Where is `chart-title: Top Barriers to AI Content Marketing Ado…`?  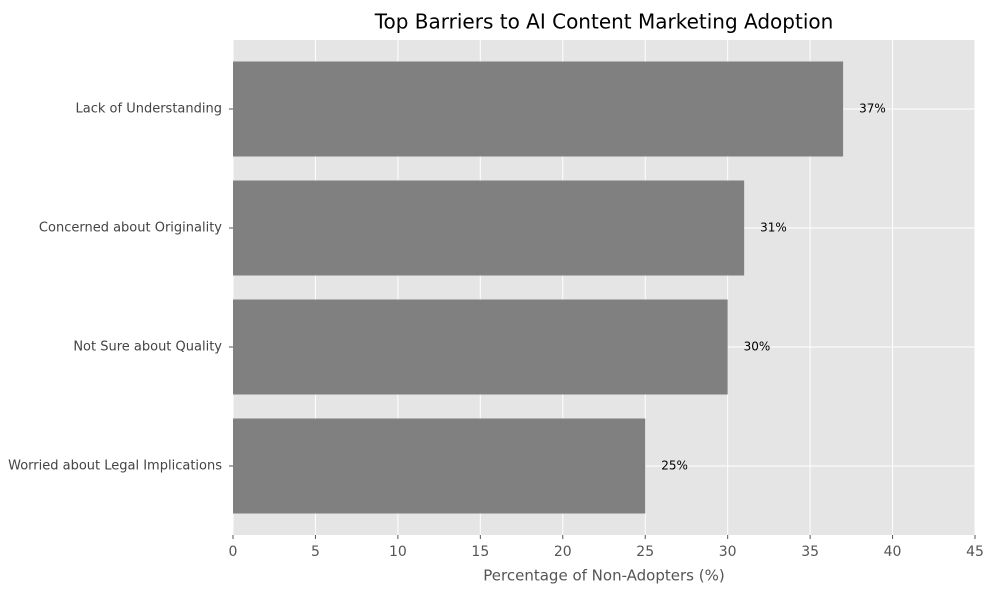
chart-title: Top Barriers to AI Content Marketing Ado… is located at coordinates (604, 22).